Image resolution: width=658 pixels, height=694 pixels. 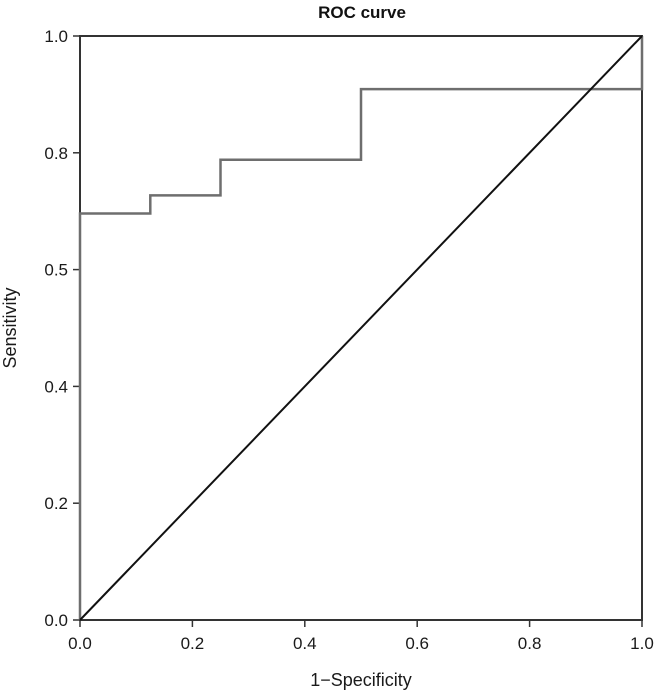 What do you see at coordinates (56, 503) in the screenshot?
I see `y-tick-label: 0.2` at bounding box center [56, 503].